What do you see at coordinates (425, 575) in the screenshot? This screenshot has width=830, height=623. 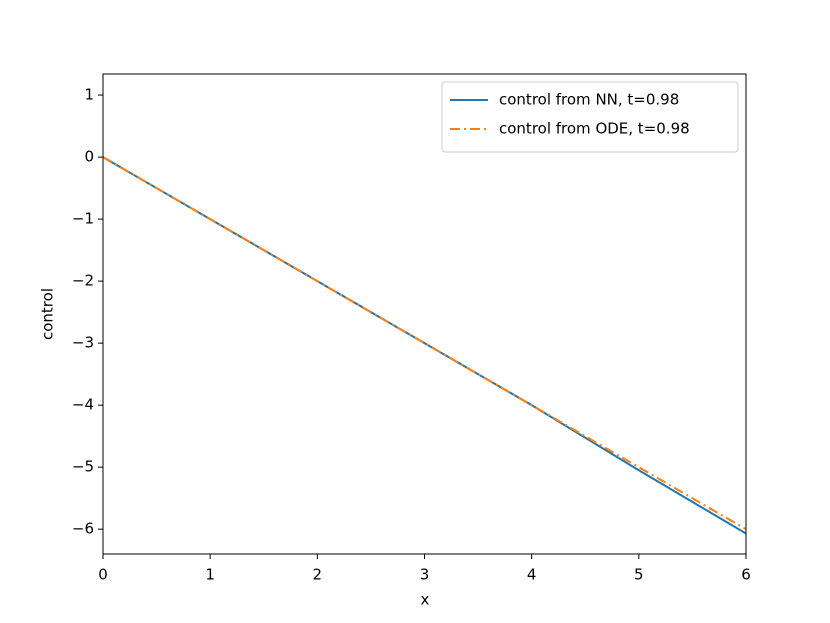 I see `x-tick-label: 3` at bounding box center [425, 575].